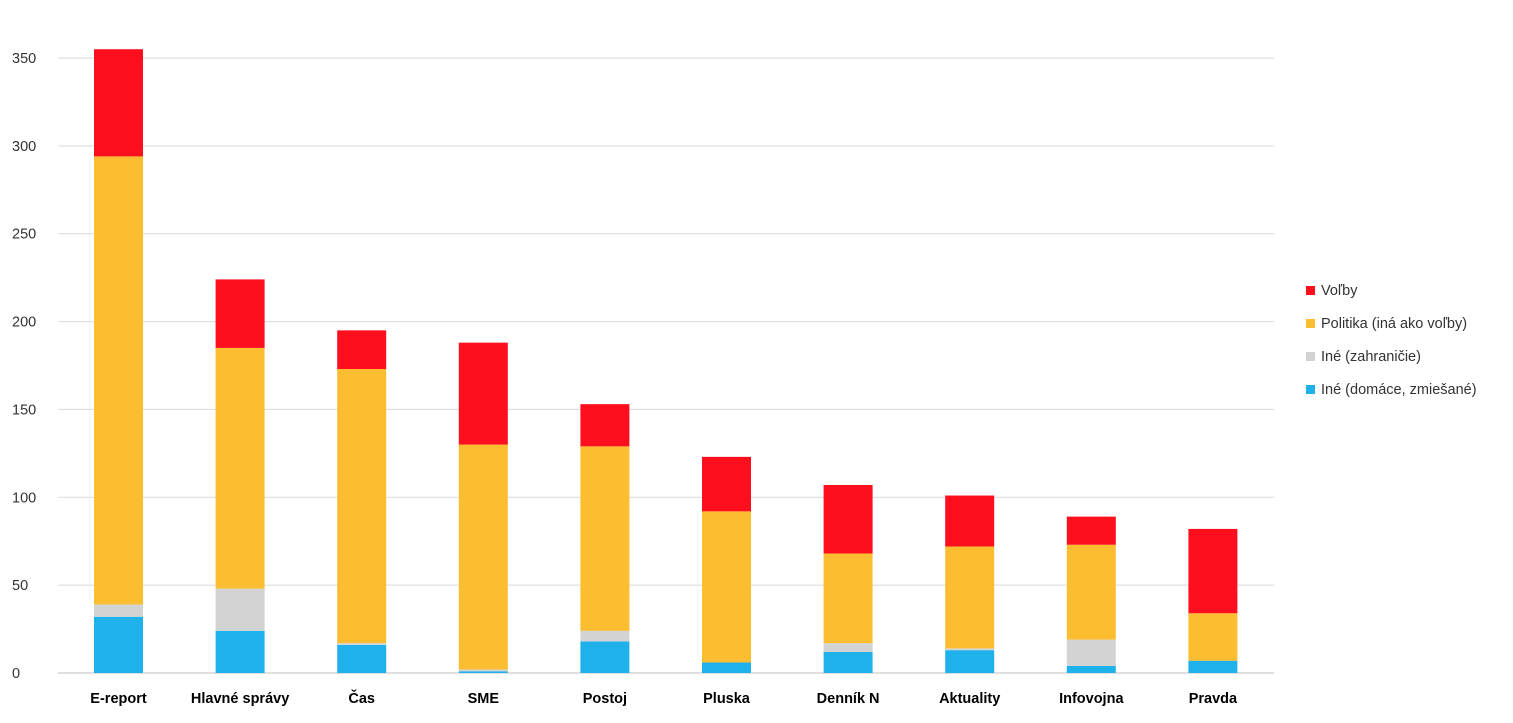 The height and width of the screenshot is (723, 1513). I want to click on x-tick-label: Pravda, so click(1213, 699).